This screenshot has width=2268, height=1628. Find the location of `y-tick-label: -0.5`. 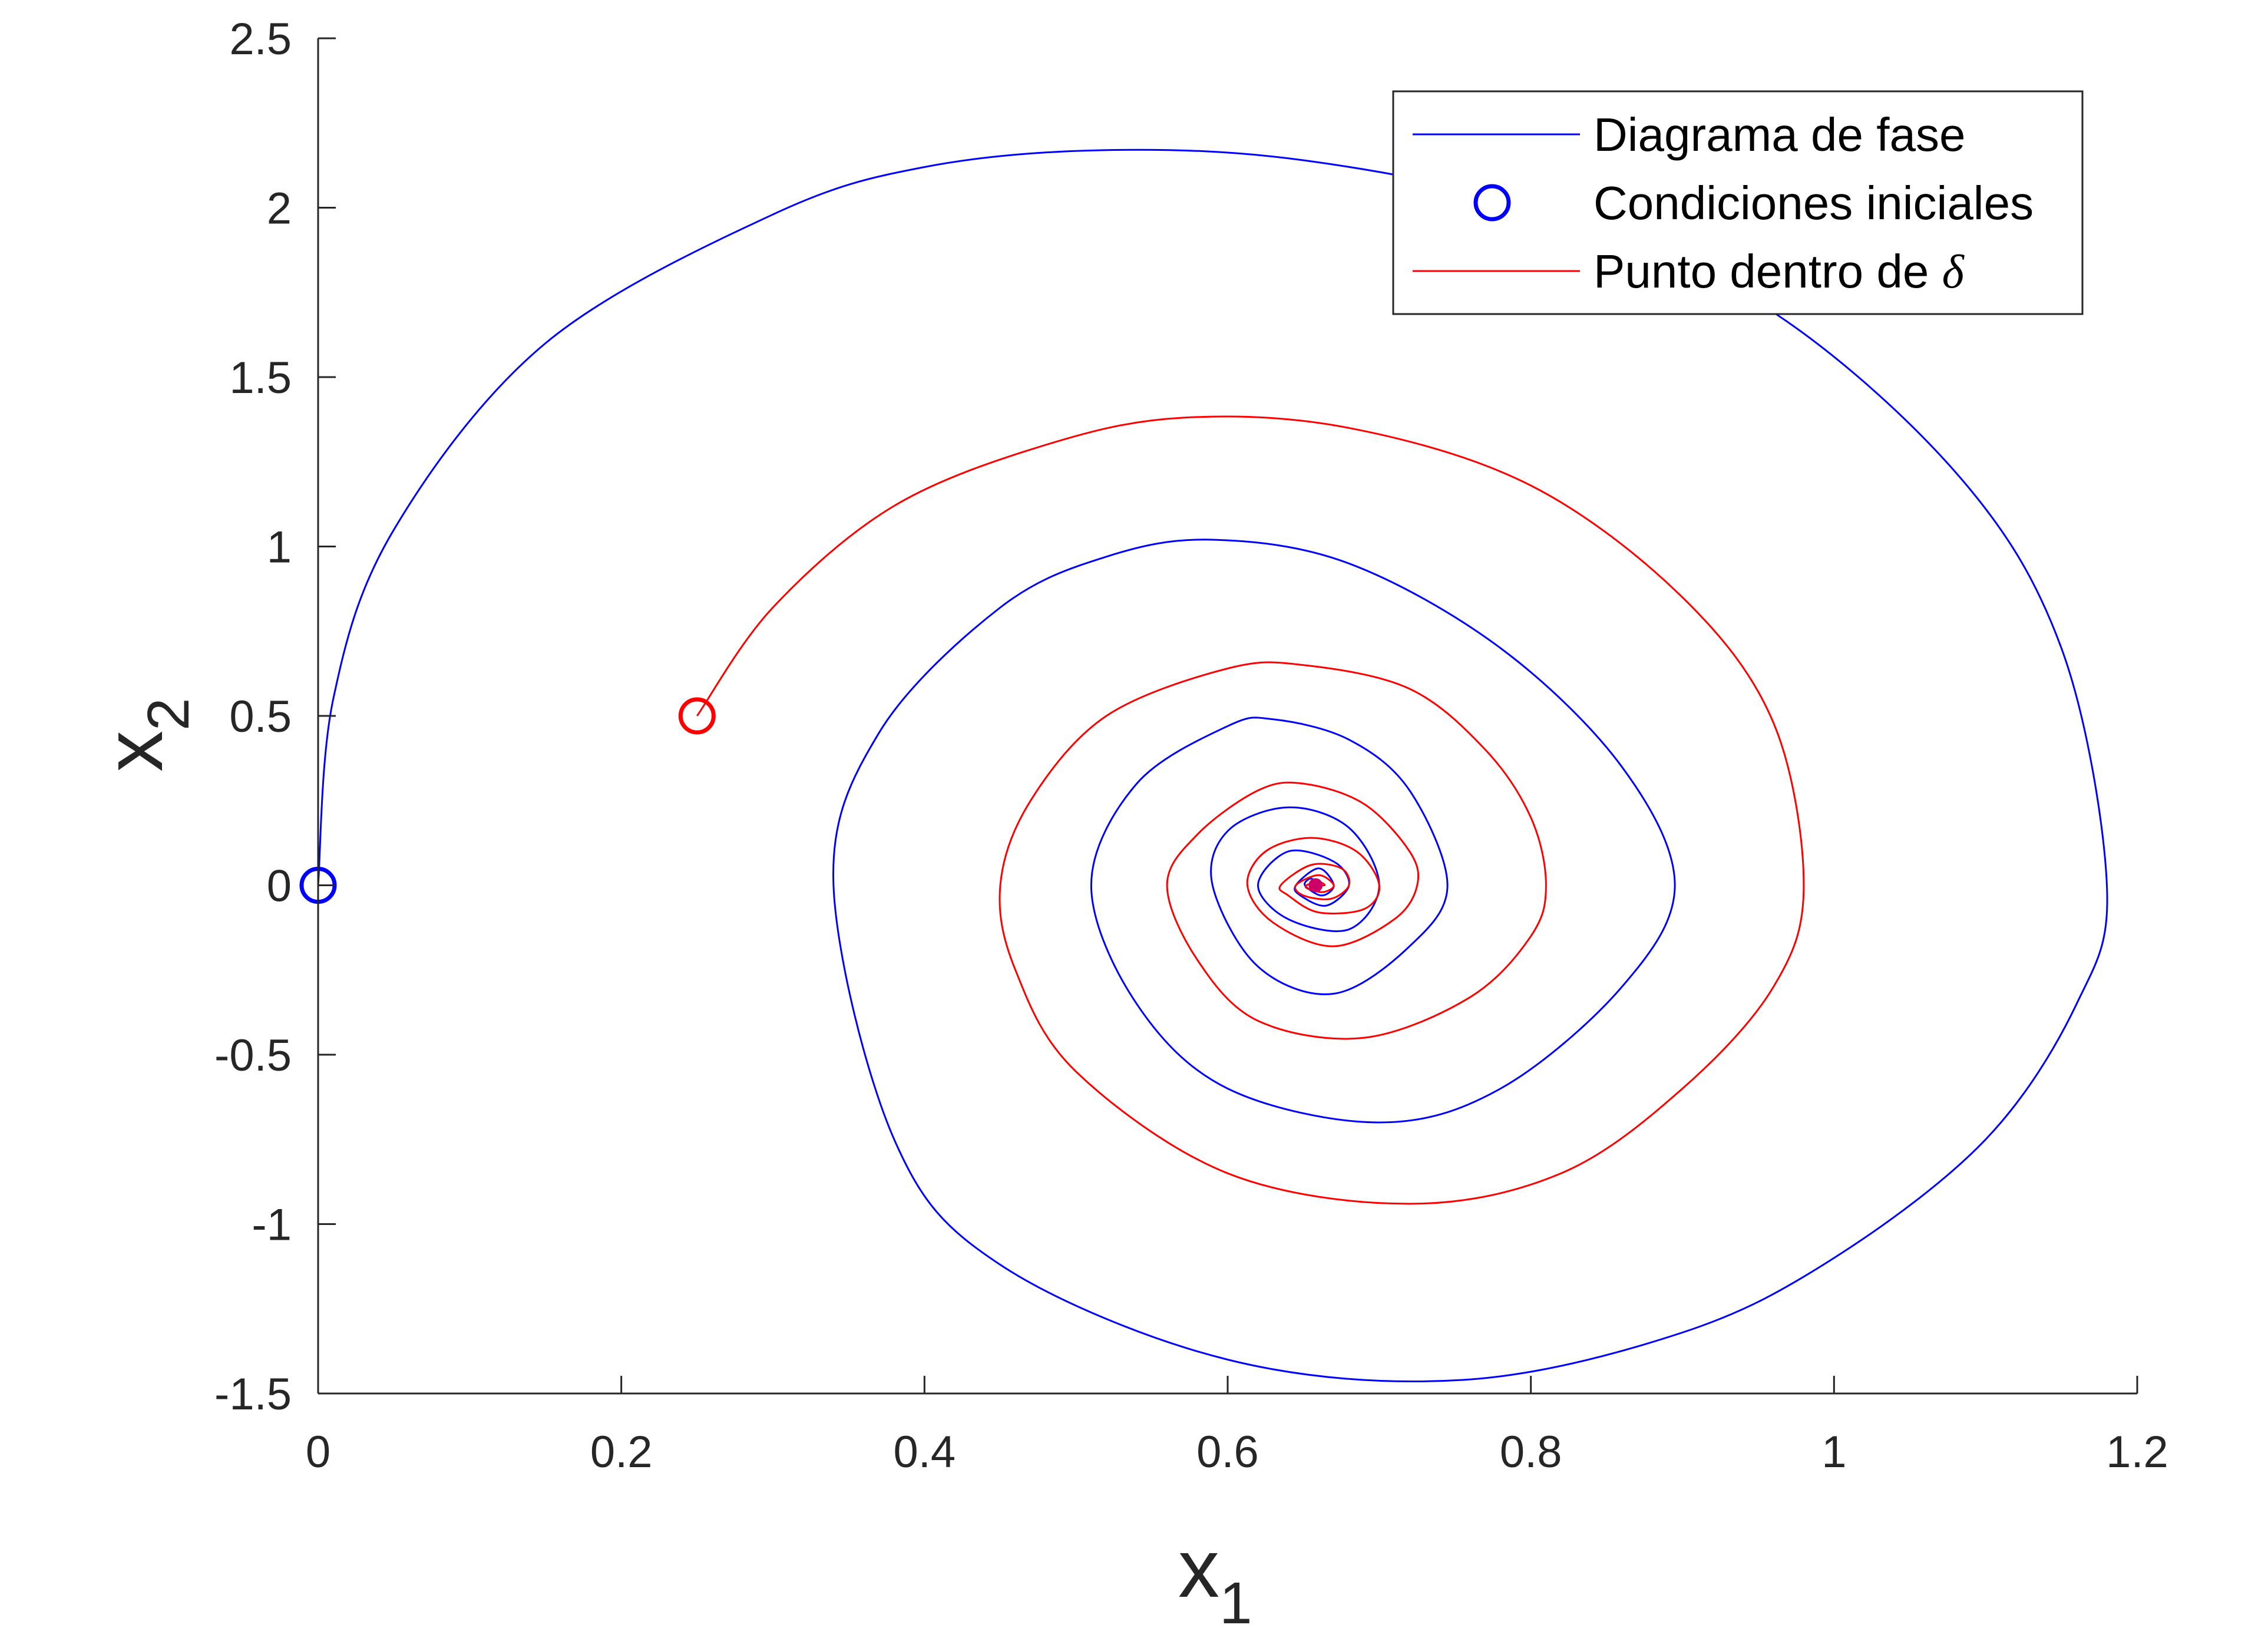

y-tick-label: -0.5 is located at coordinates (253, 1056).